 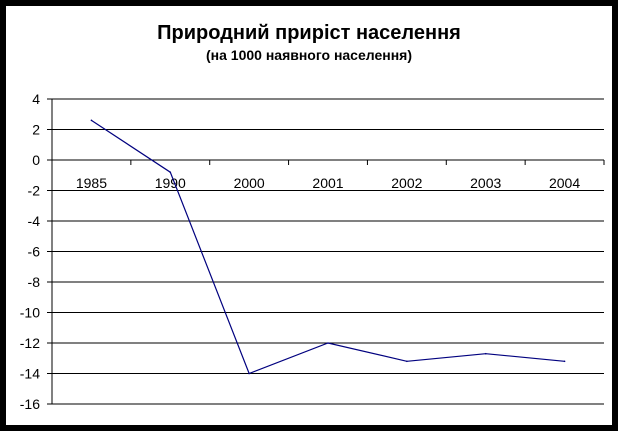 I want to click on y-tick-label: -2, so click(x=34, y=191).